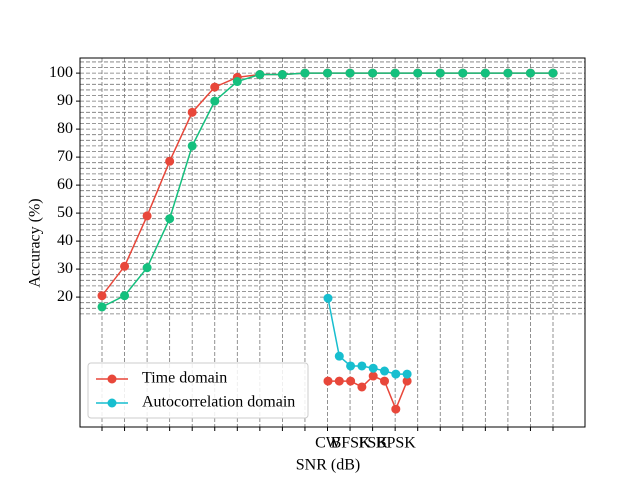 This screenshot has height=485, width=640. I want to click on x-axis-label: SNR (dB), so click(328, 465).